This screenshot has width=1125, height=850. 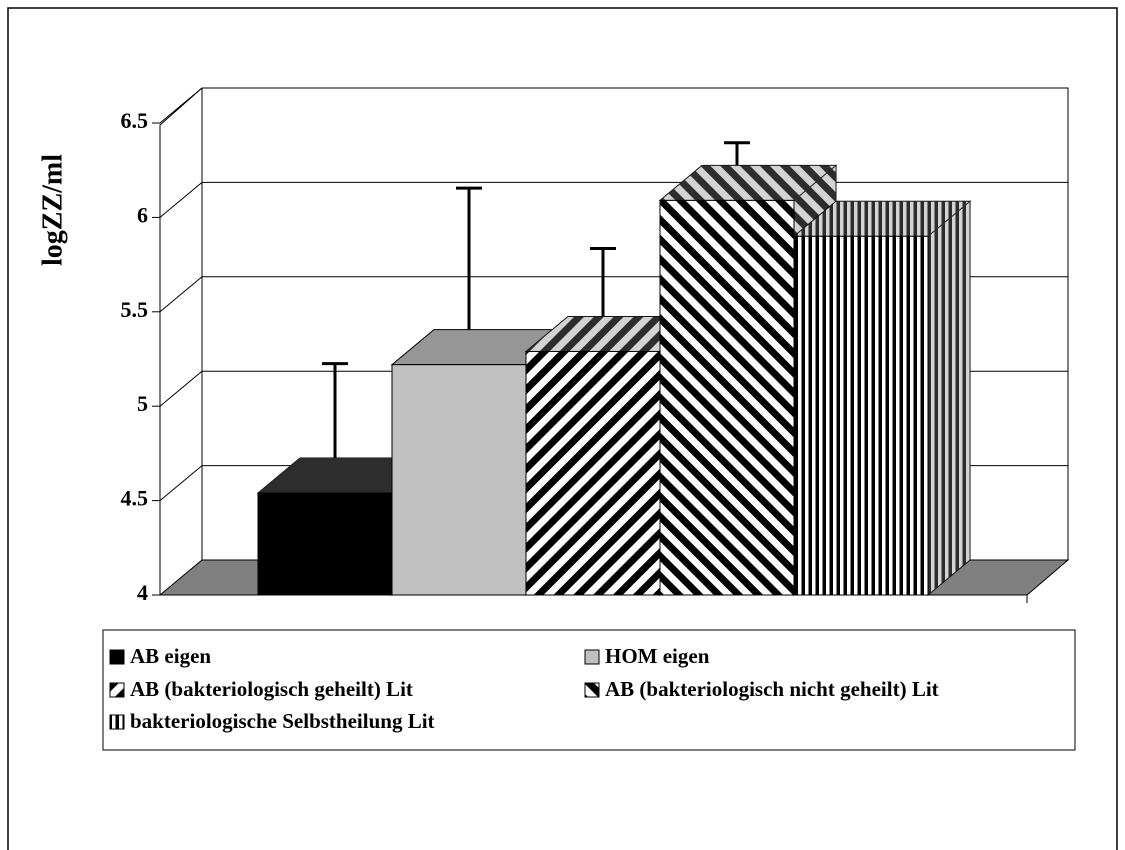 What do you see at coordinates (657, 656) in the screenshot?
I see `legend-label: HOM eigen` at bounding box center [657, 656].